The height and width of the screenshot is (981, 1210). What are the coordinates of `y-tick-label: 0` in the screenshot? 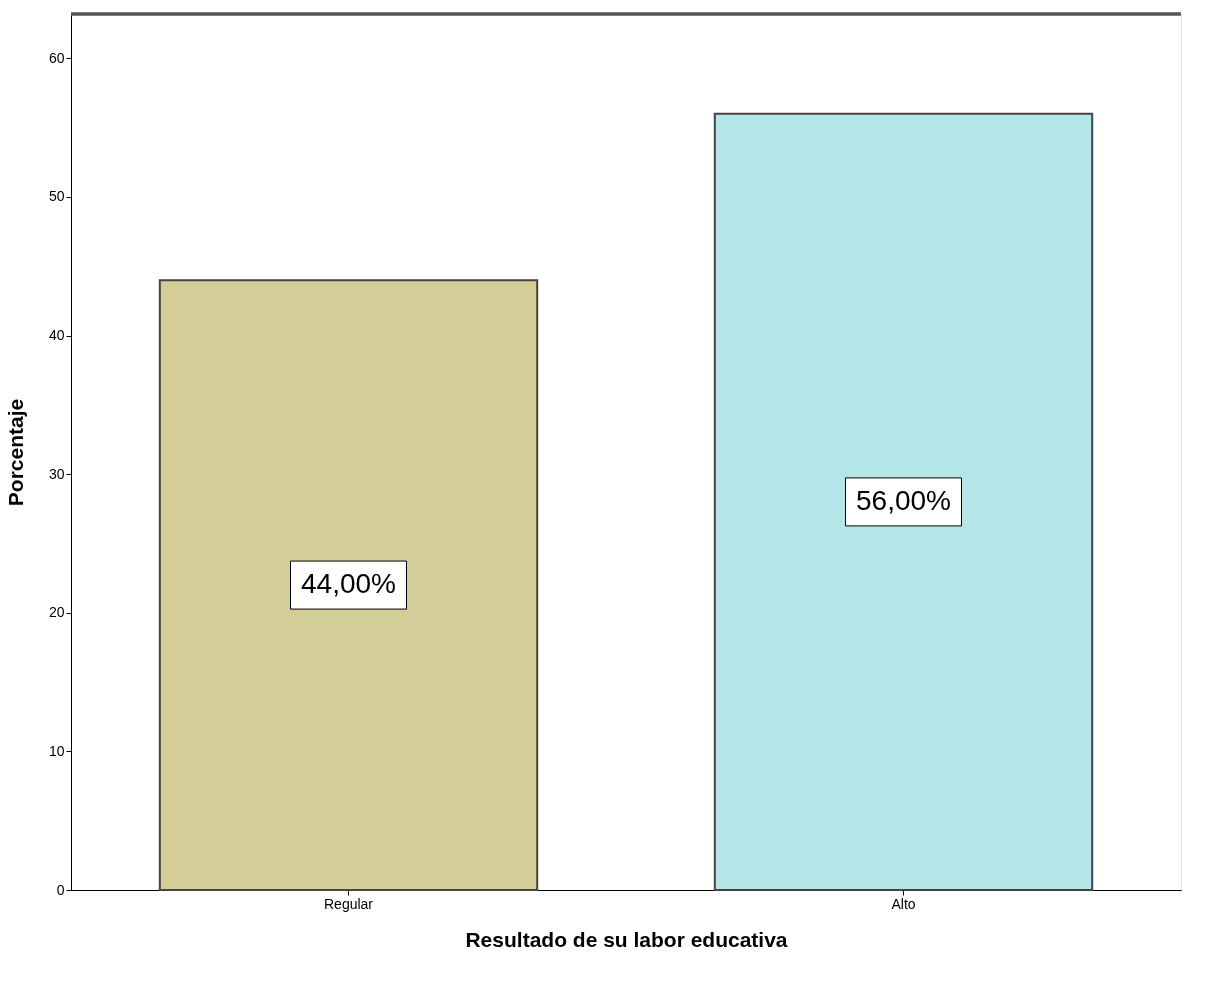 It's located at (60, 889).